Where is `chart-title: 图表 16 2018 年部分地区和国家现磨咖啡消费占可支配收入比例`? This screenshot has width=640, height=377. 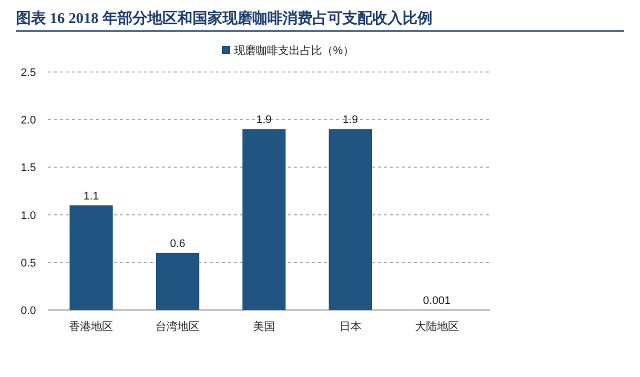
chart-title: 图表 16 2018 年部分地区和国家现磨咖啡消费占可支配收入比例 is located at coordinates (224, 18).